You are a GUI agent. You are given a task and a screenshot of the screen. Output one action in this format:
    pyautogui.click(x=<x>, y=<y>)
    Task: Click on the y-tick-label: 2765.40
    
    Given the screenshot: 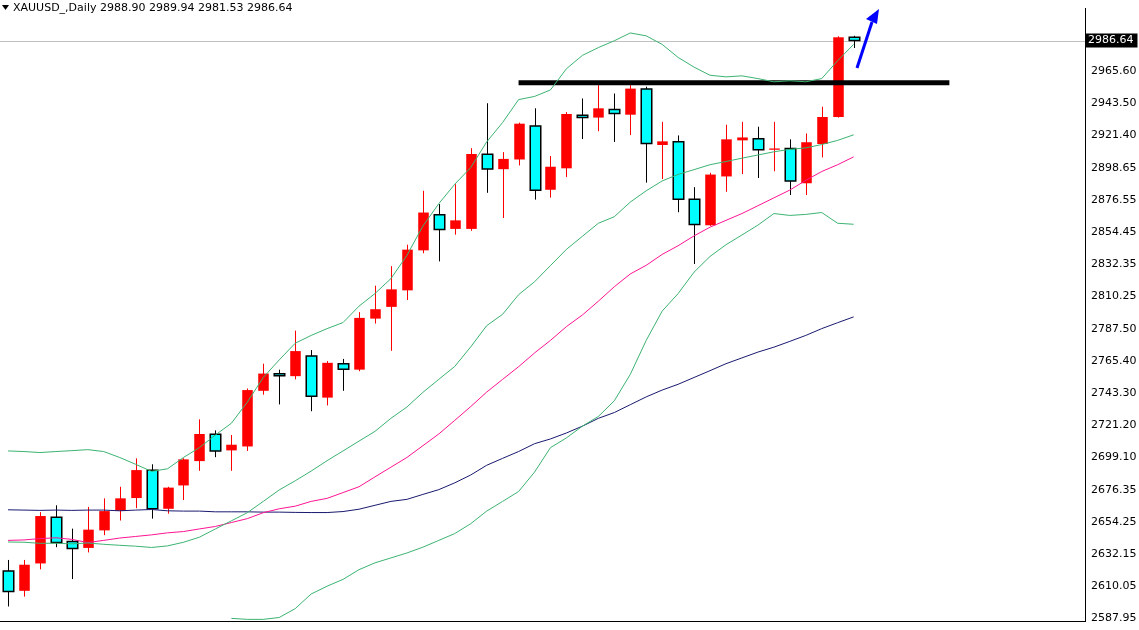 What is the action you would take?
    pyautogui.click(x=1114, y=361)
    